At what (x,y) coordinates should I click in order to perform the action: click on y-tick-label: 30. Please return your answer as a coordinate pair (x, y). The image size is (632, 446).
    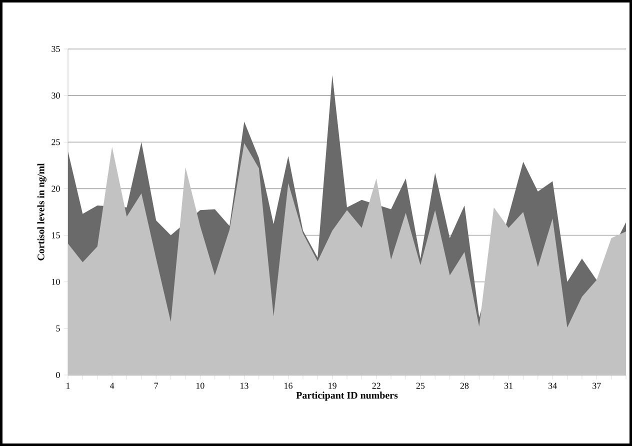
    Looking at the image, I should click on (56, 95).